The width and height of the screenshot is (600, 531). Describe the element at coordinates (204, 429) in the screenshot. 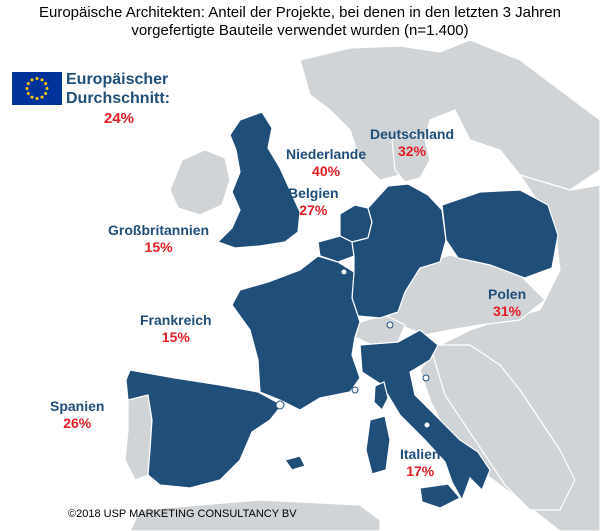

I see `es-shape` at that location.